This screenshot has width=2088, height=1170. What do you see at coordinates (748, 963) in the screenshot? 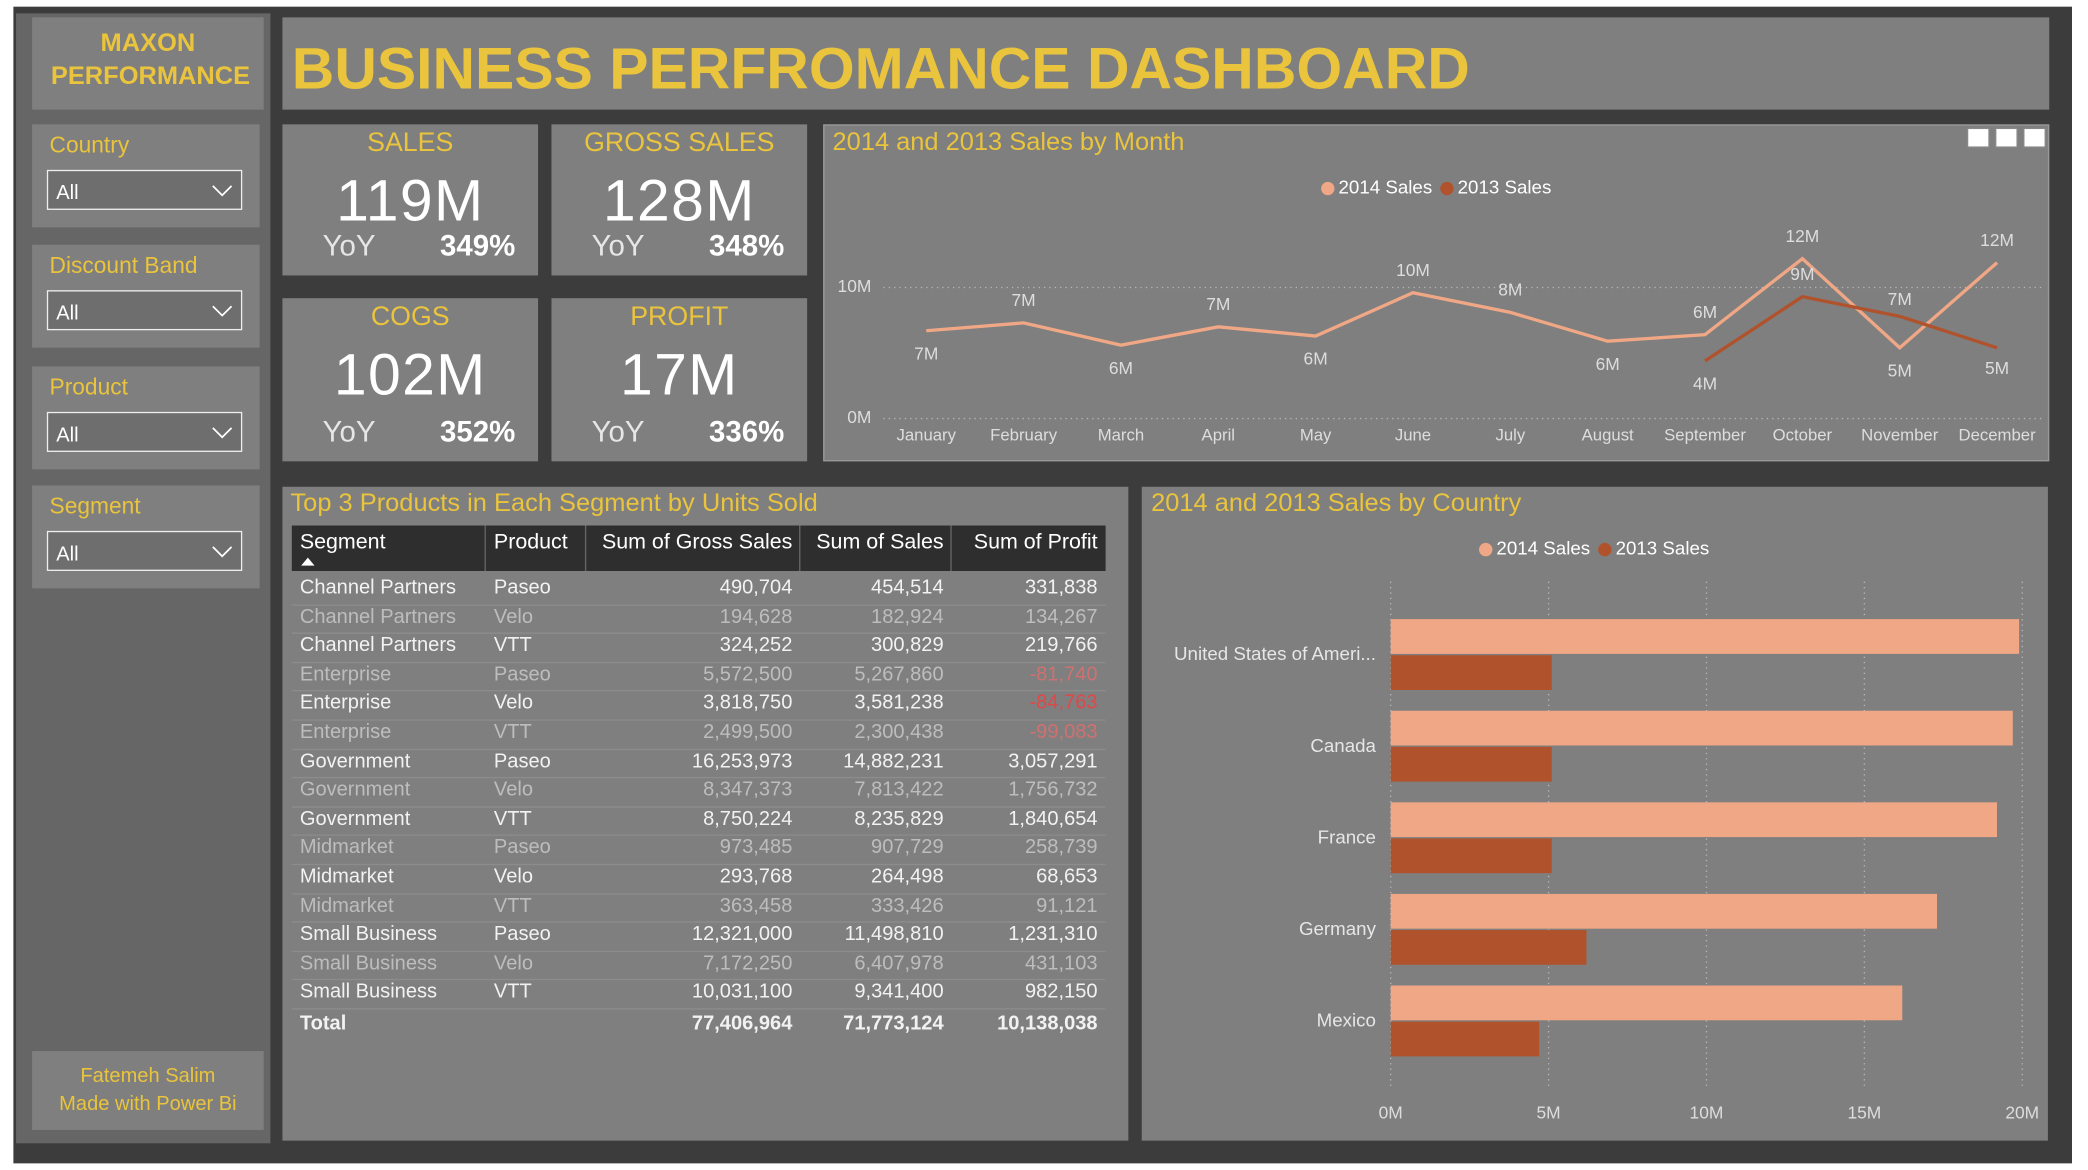
I see `table-cell: 7,172,250` at bounding box center [748, 963].